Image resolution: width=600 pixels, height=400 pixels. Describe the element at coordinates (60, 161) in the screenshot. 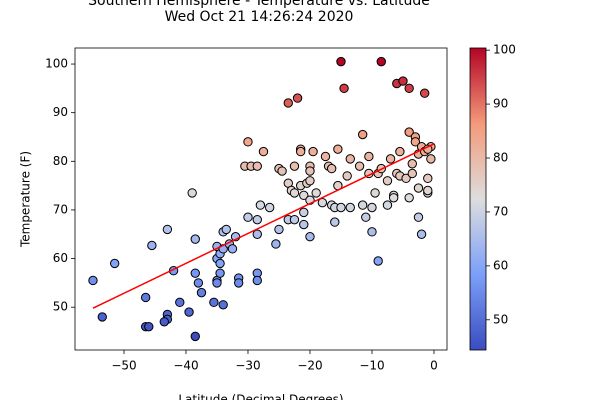

I see `y-tick-label: 80` at that location.